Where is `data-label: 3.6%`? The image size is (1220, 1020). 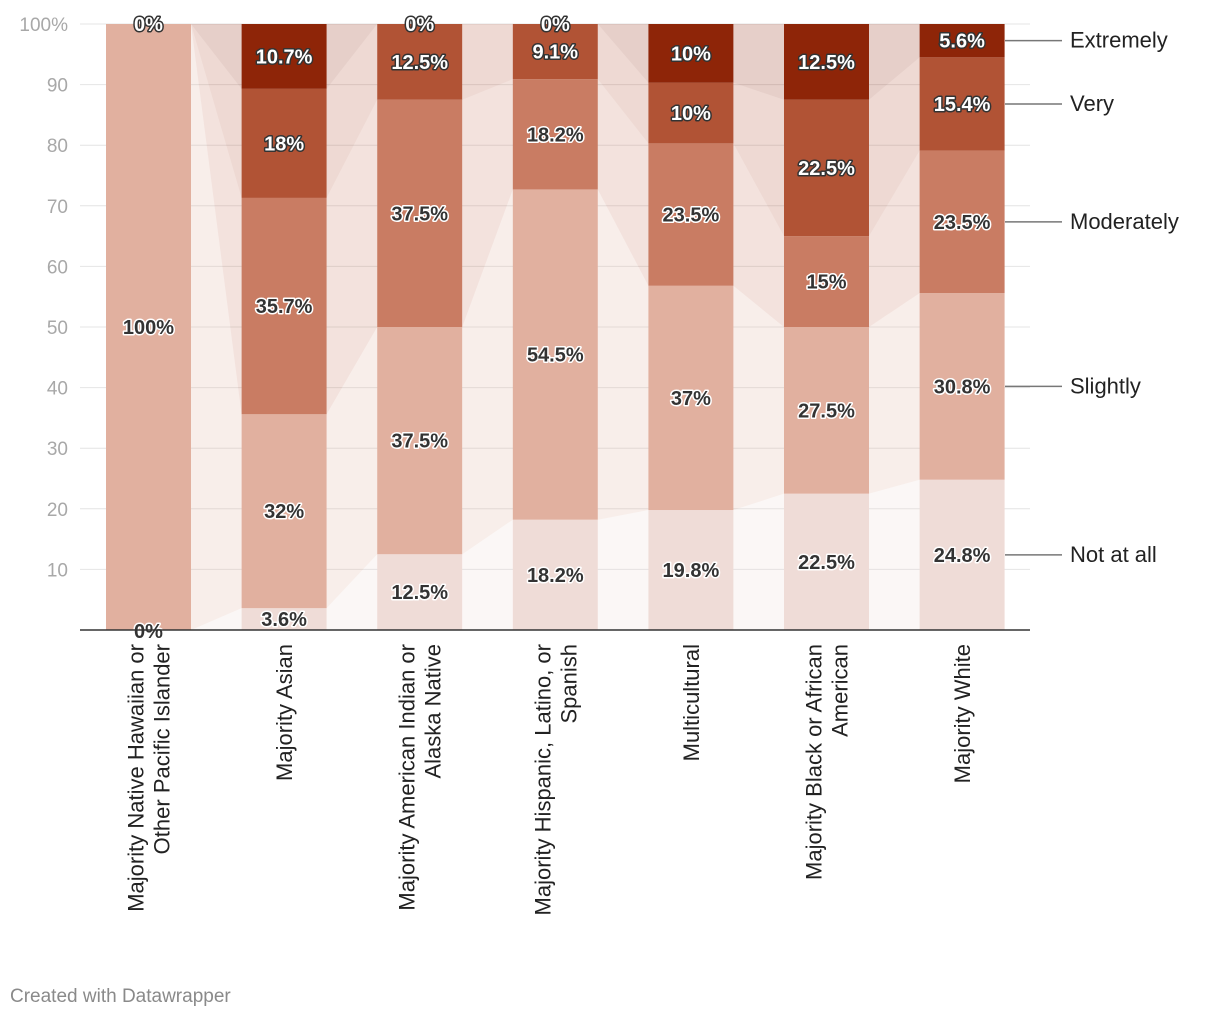
data-label: 3.6% is located at coordinates (284, 620).